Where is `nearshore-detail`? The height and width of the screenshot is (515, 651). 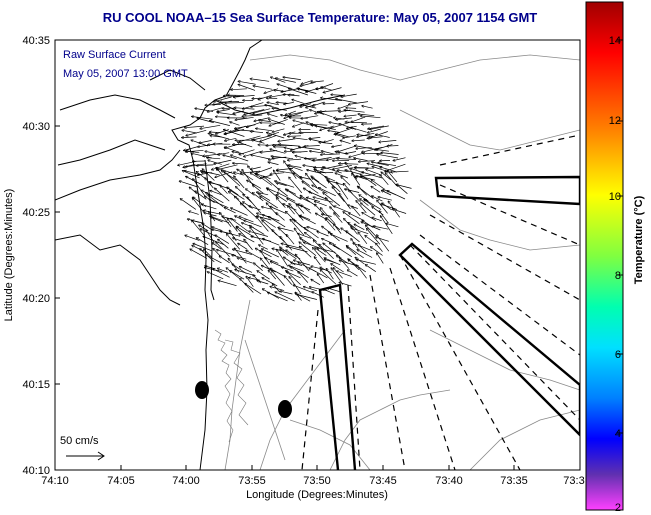
nearshore-detail is located at coordinates (231, 386).